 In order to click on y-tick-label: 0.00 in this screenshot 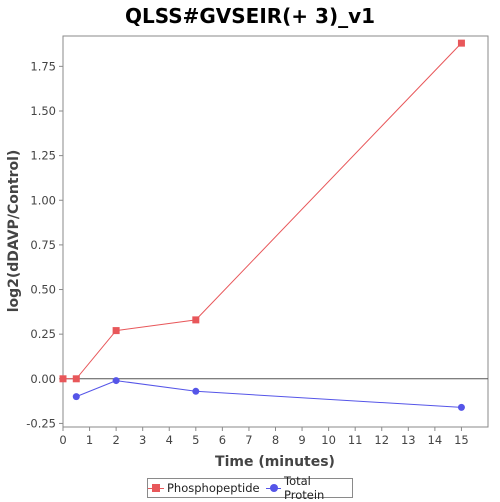, I will do `click(43, 379)`.